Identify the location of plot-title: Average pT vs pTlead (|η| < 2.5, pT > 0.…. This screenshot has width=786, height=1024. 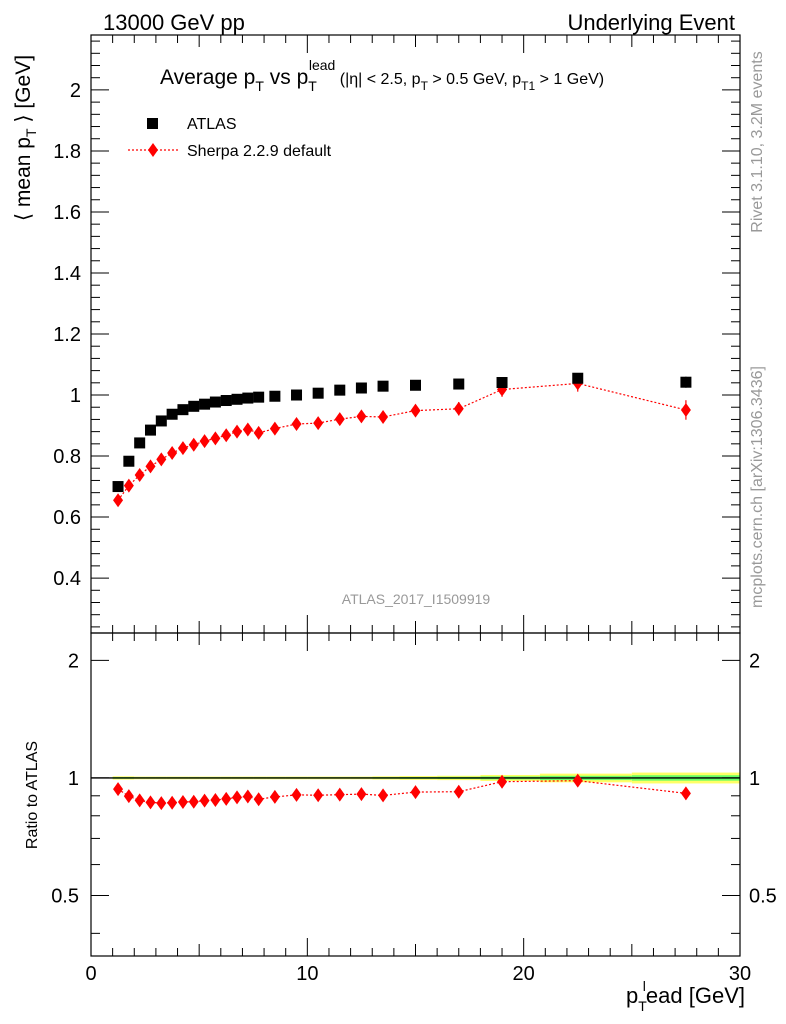
(382, 75).